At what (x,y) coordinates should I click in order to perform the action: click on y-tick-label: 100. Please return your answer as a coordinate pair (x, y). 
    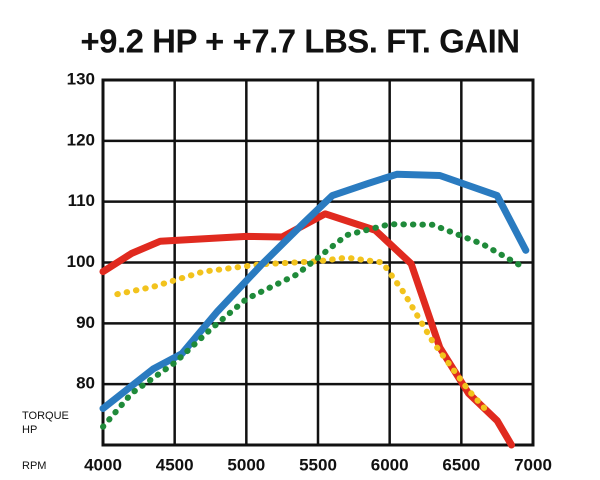
    Looking at the image, I should click on (81, 261).